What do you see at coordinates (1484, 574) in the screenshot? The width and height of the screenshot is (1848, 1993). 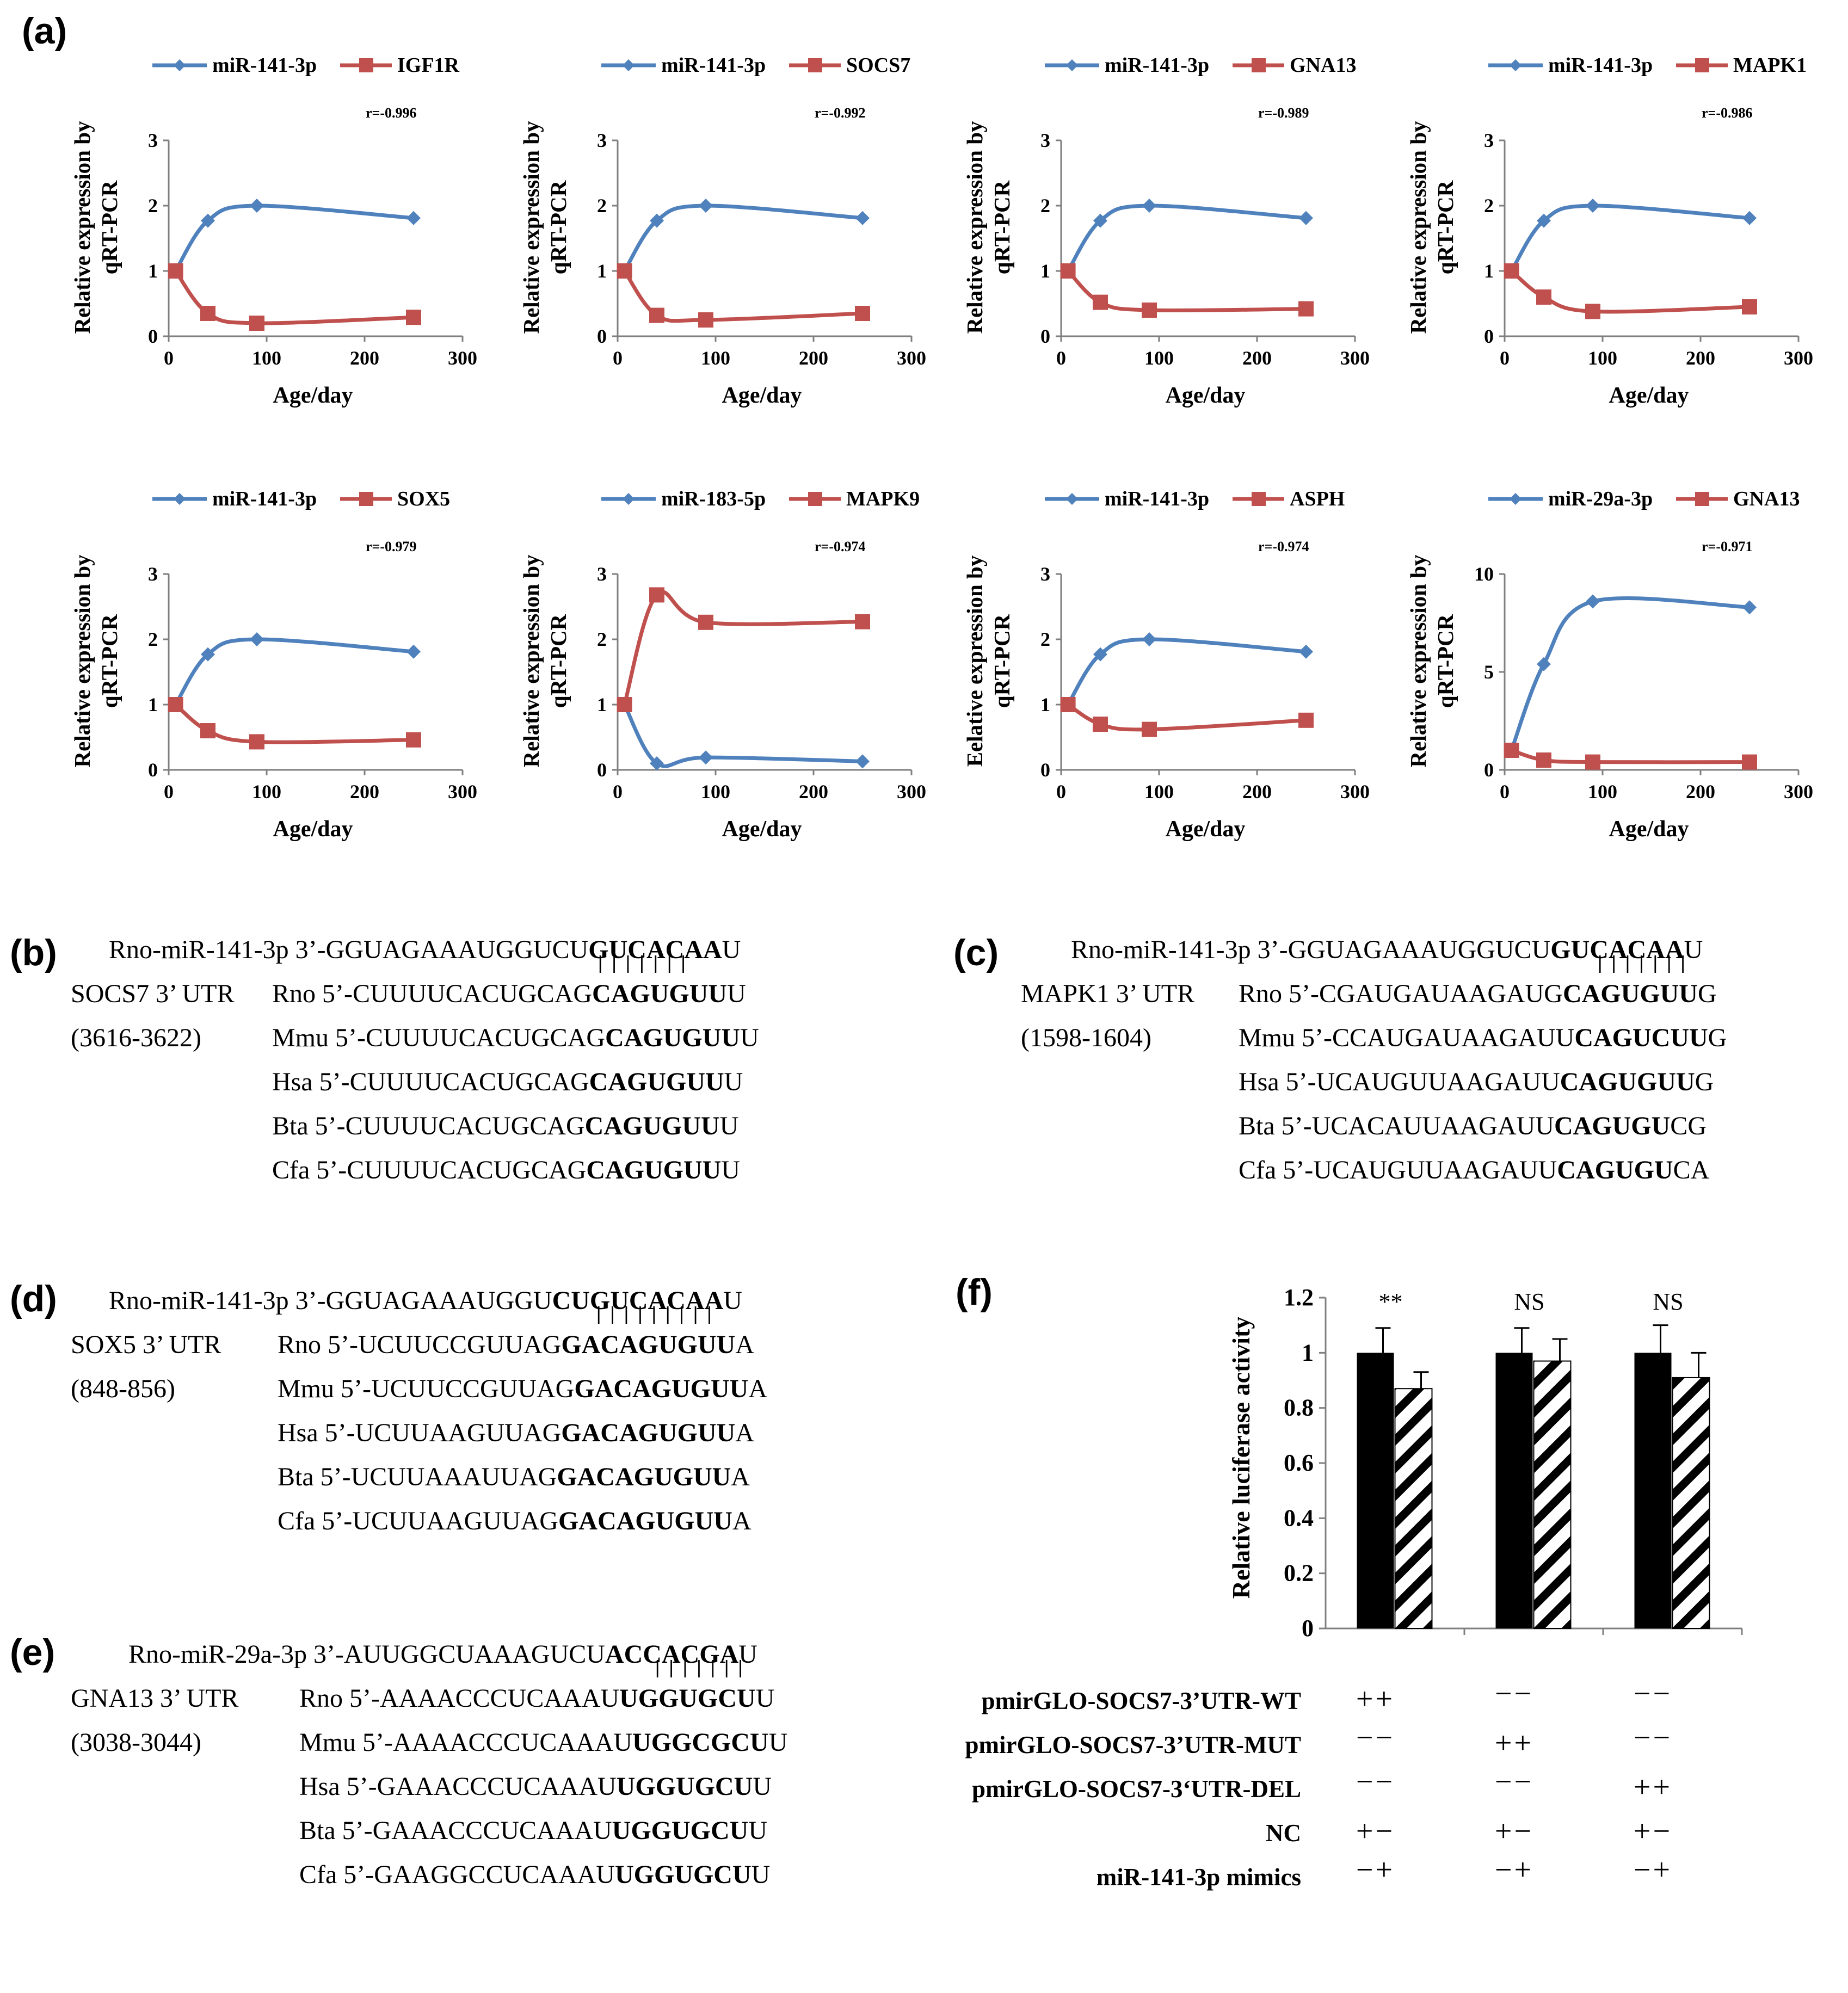 I see `y-tick-label: 10` at bounding box center [1484, 574].